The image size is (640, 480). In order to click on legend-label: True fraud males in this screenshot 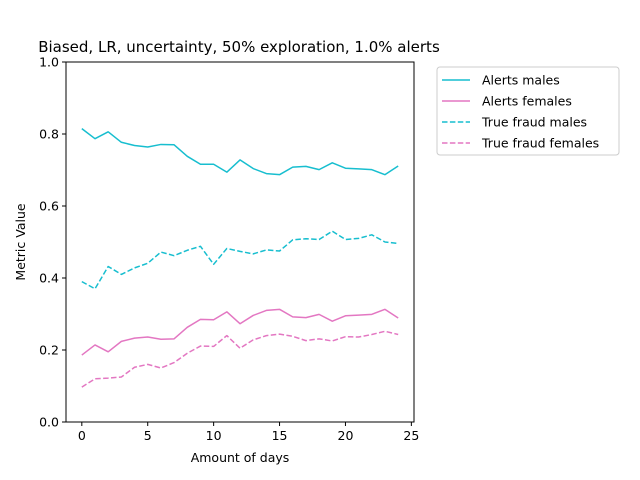, I will do `click(534, 122)`.